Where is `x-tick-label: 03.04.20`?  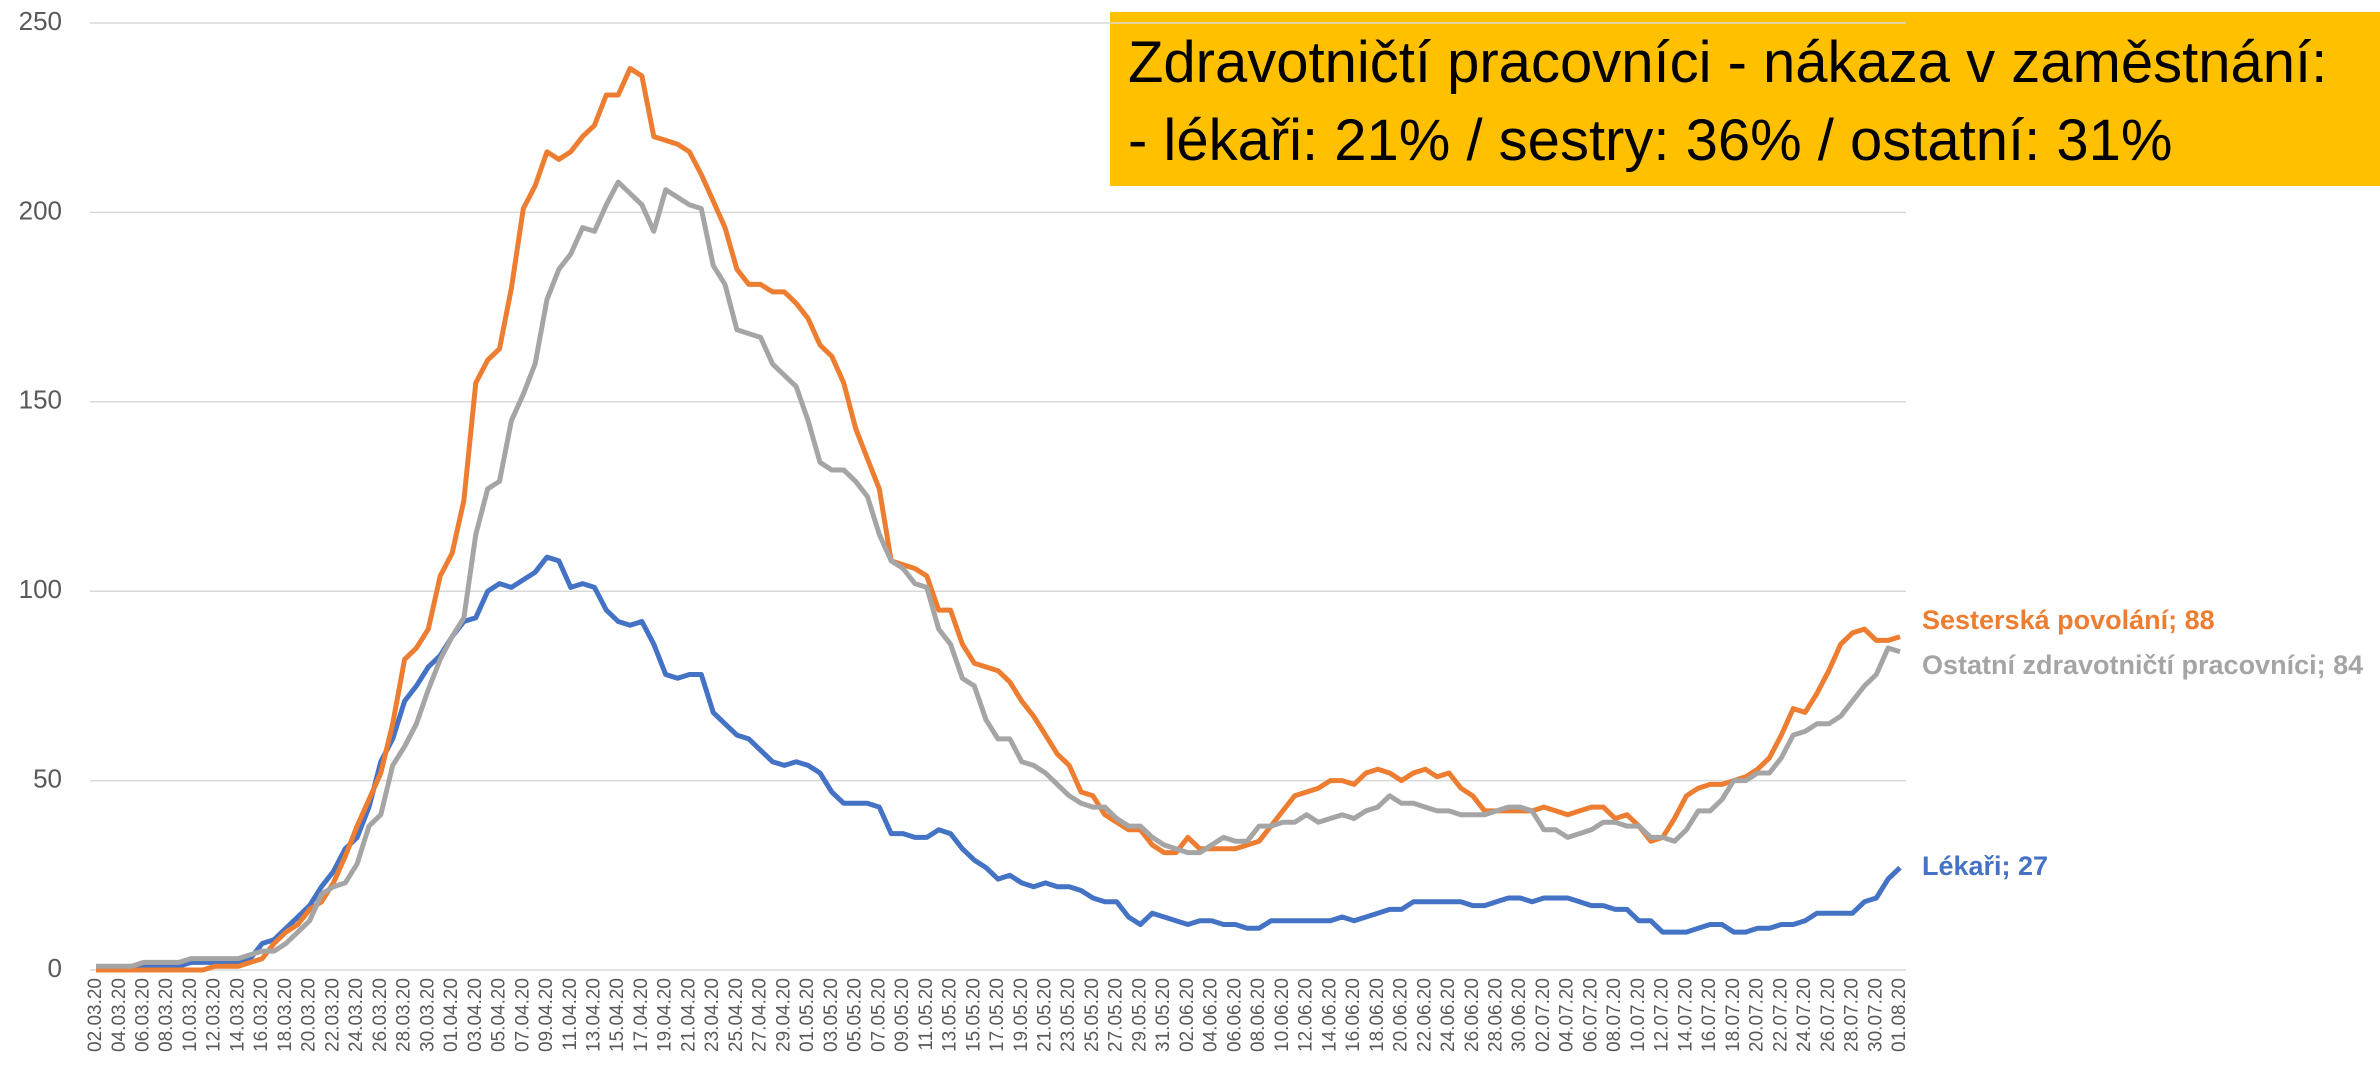 x-tick-label: 03.04.20 is located at coordinates (475, 1015).